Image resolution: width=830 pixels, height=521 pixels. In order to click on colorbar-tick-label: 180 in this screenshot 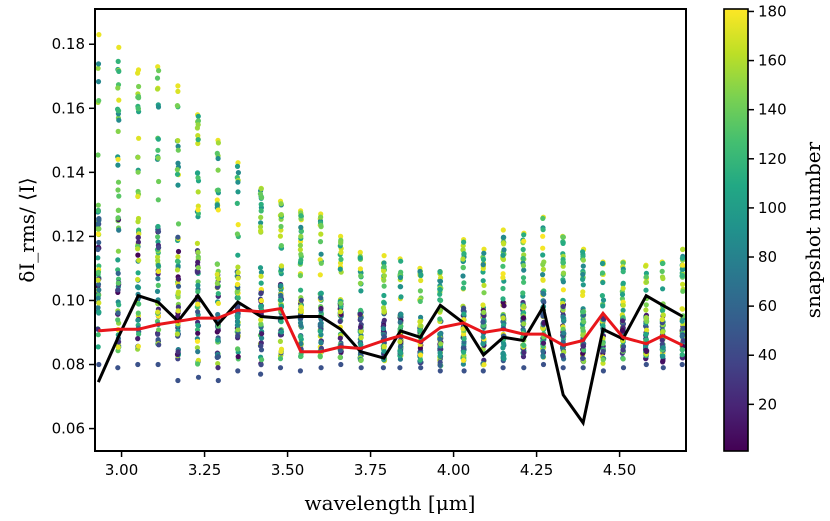, I will do `click(772, 11)`.